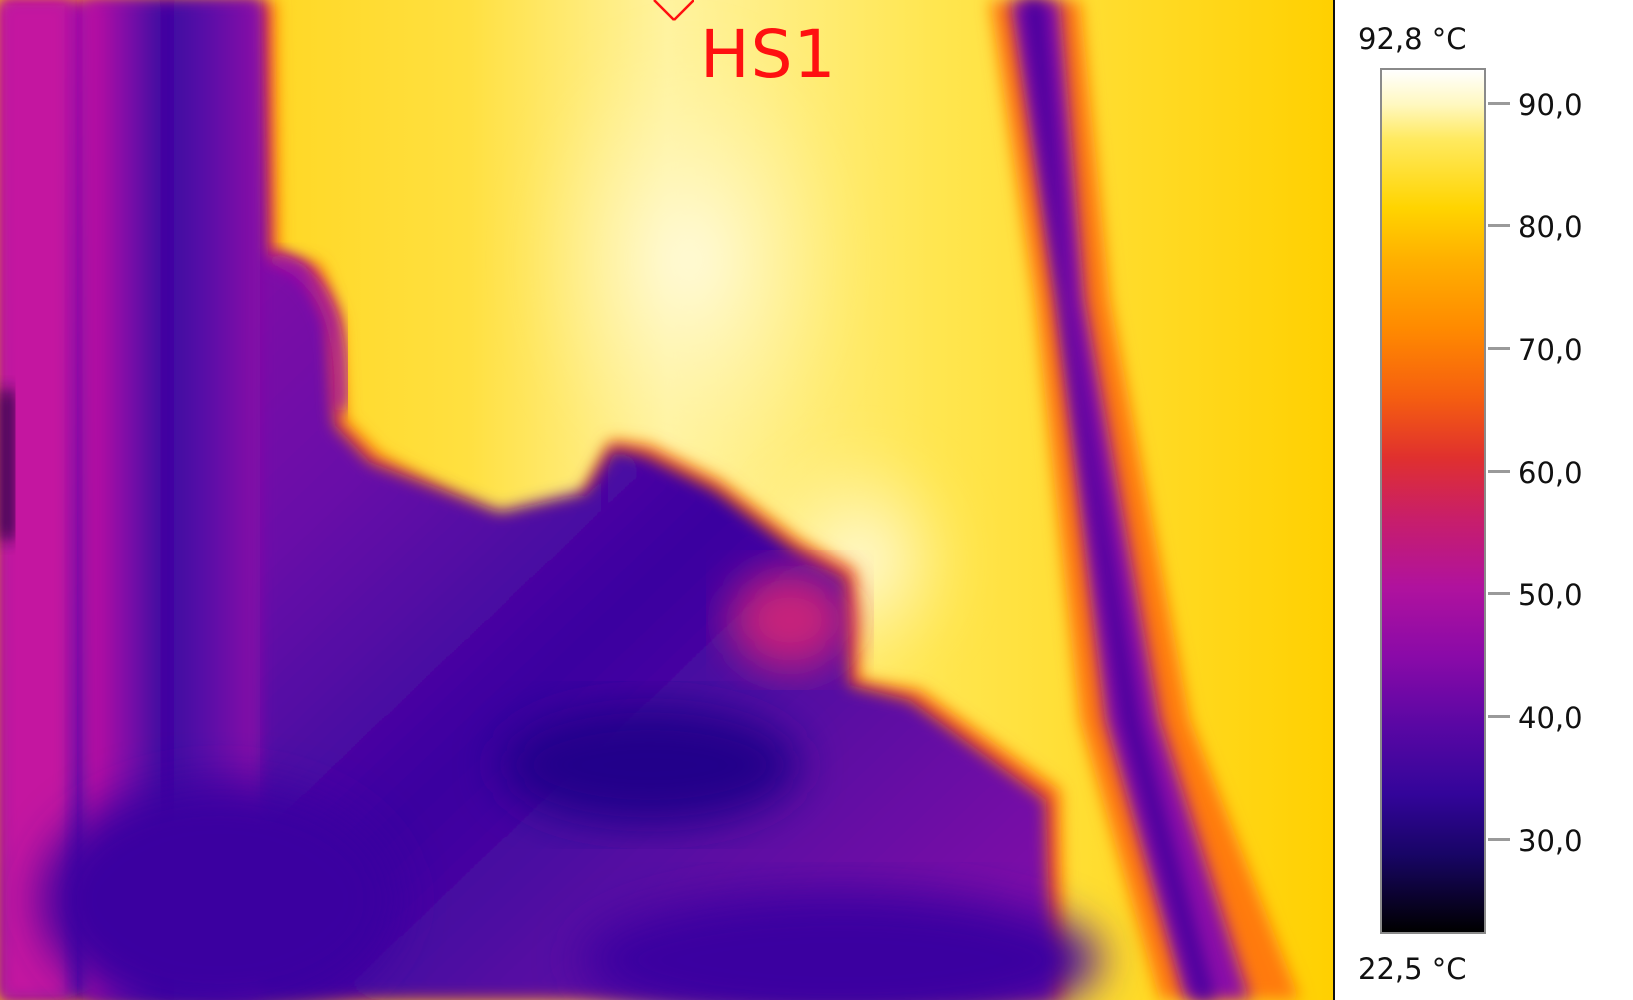 The image size is (1633, 1000). What do you see at coordinates (768, 54) in the screenshot?
I see `hotspot-label: HS1` at bounding box center [768, 54].